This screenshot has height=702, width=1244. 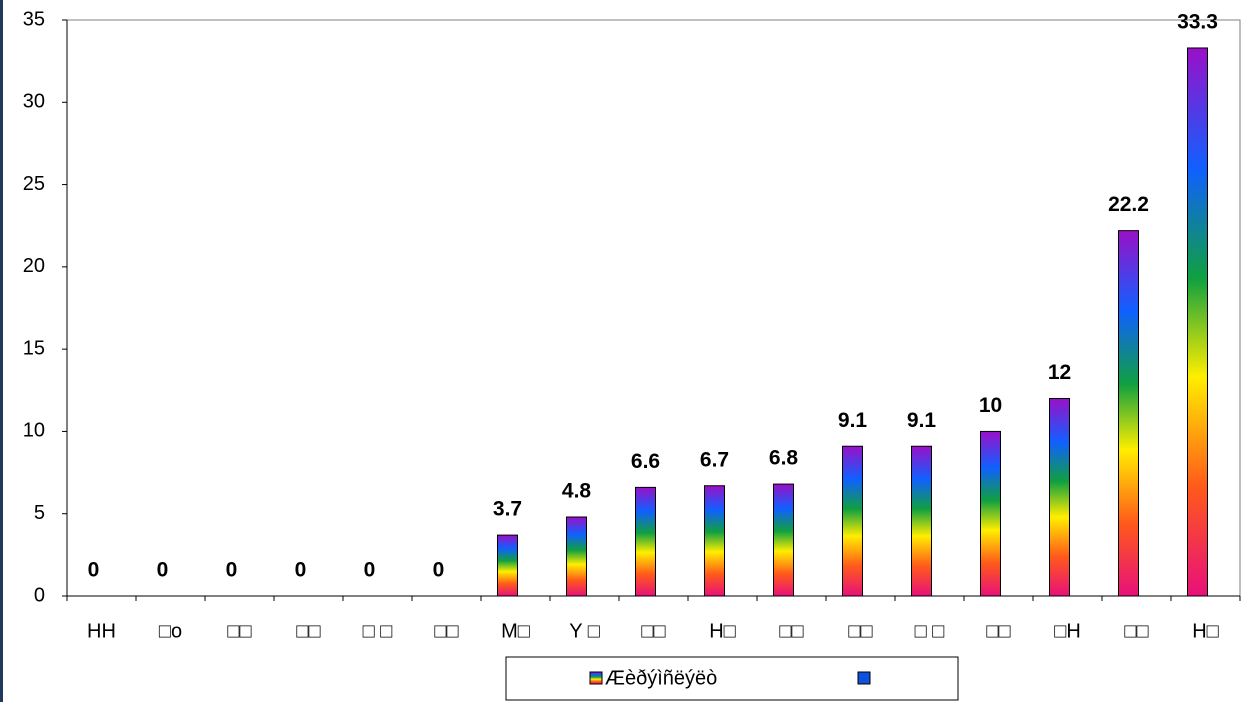 What do you see at coordinates (507, 509) in the screenshot?
I see `data-label: 3.7` at bounding box center [507, 509].